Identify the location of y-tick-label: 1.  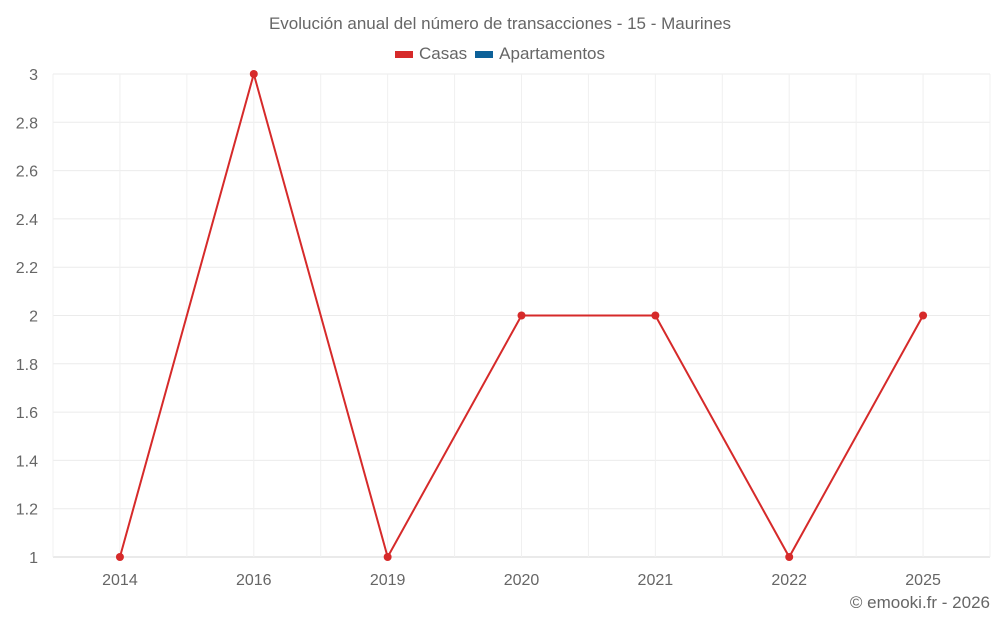
(33, 558).